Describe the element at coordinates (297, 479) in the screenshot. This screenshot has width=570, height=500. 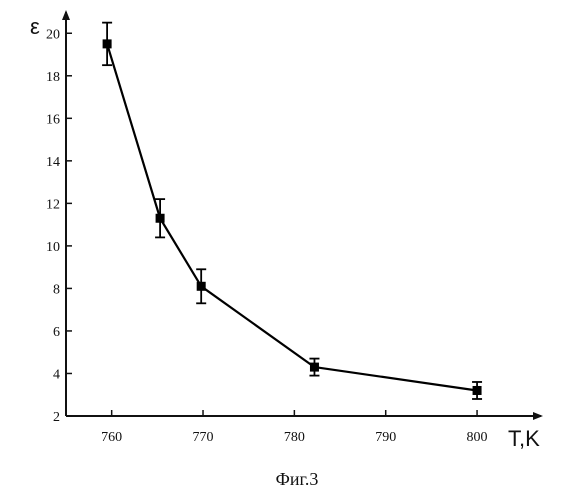
I see `figure-caption: Фиг.3` at that location.